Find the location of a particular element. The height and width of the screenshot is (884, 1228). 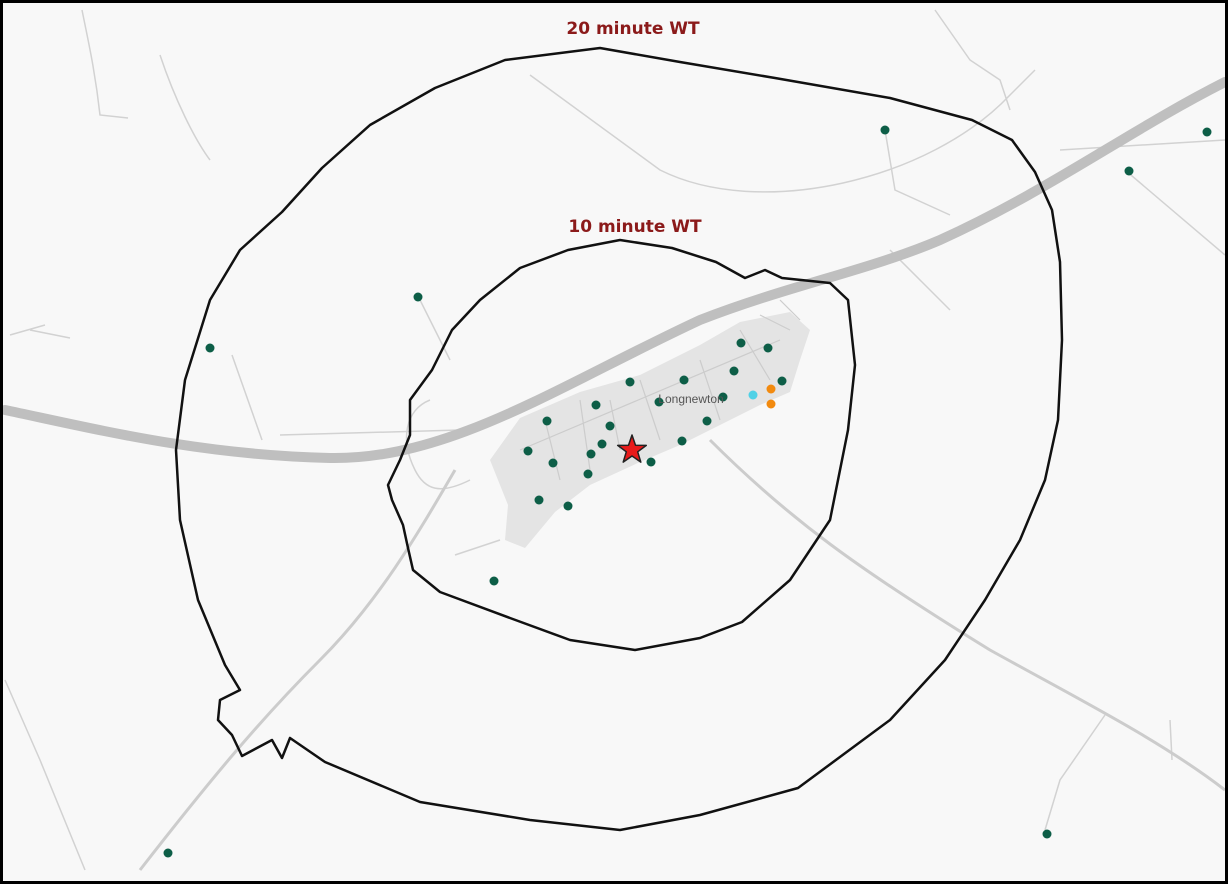

origin-star-marker is located at coordinates (632, 448).